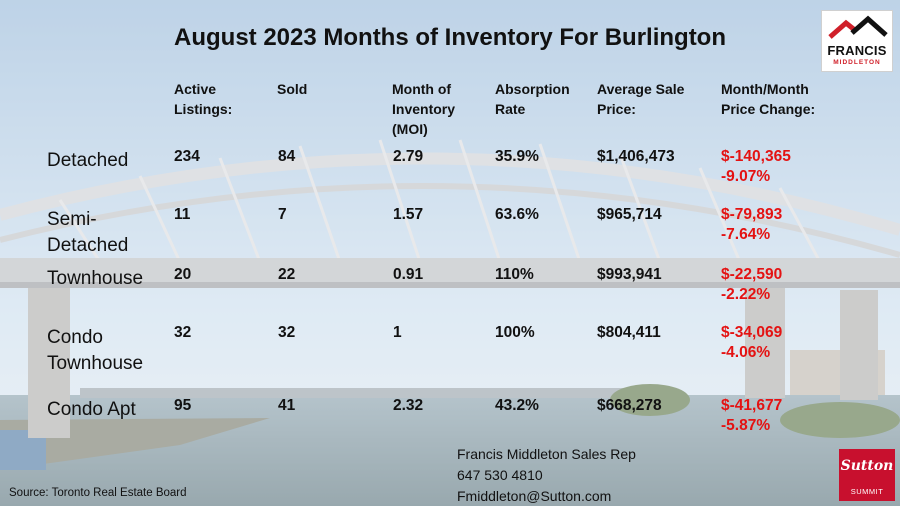 The width and height of the screenshot is (900, 506). What do you see at coordinates (752, 405) in the screenshot?
I see `cell-change-amount: $-41,677` at bounding box center [752, 405].